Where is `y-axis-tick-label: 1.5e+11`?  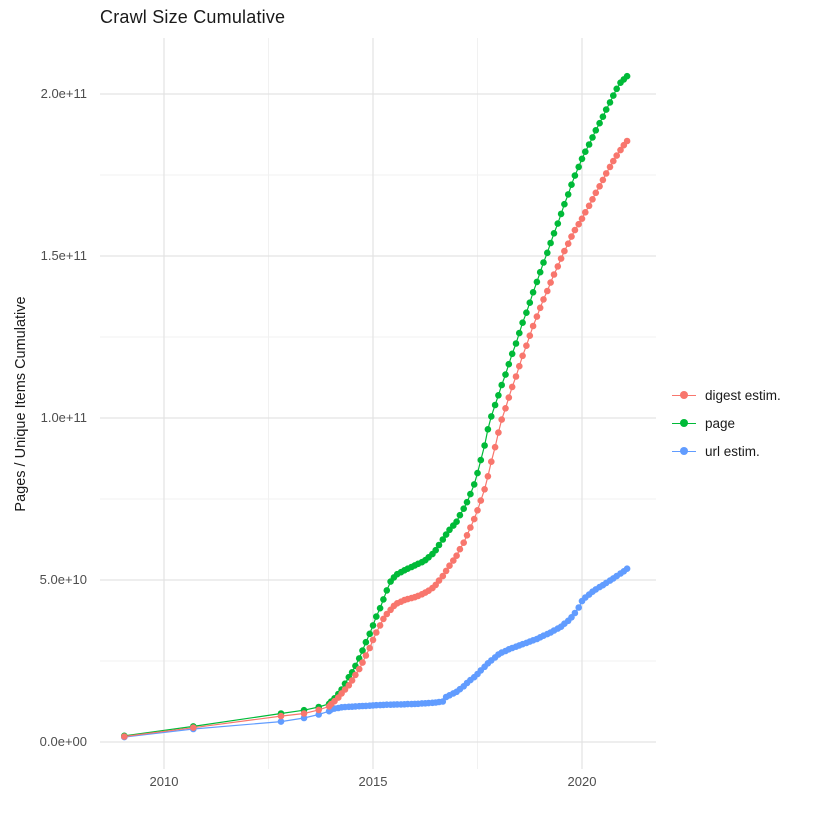
y-axis-tick-label: 1.5e+11 is located at coordinates (63, 255).